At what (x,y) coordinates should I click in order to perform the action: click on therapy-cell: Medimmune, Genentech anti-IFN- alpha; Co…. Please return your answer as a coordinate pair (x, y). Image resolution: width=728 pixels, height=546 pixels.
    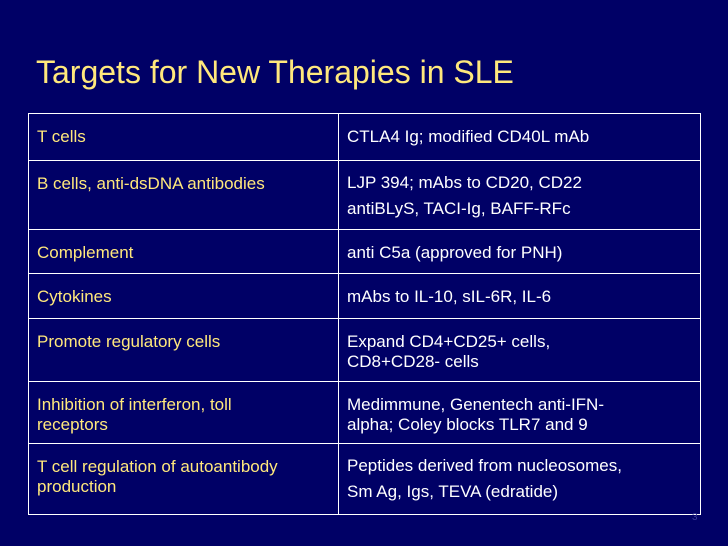
    Looking at the image, I should click on (519, 412).